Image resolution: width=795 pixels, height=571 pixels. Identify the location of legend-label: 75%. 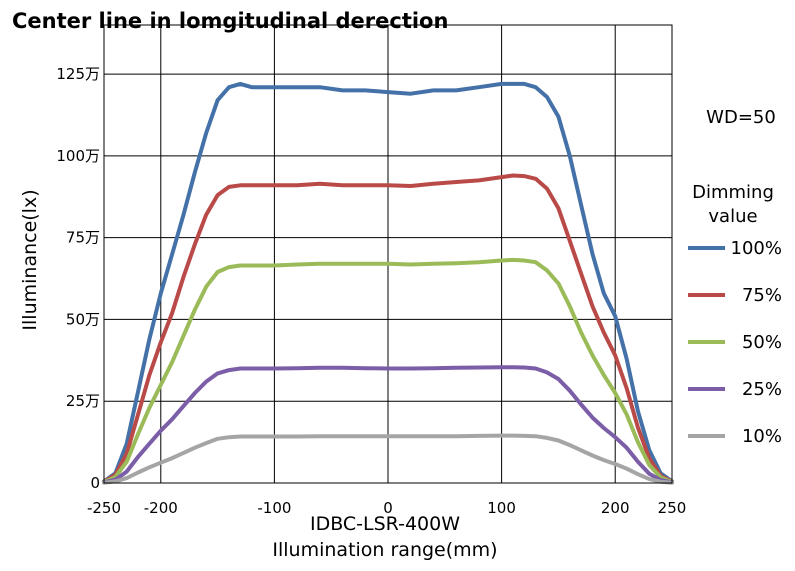
(762, 295).